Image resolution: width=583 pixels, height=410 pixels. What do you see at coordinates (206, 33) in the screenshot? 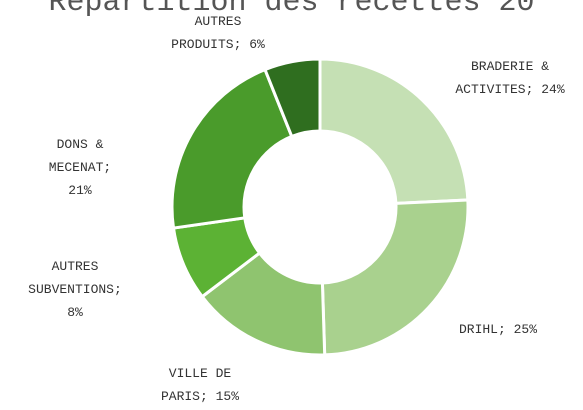
I see `category-name: AUTRES PRODUITS` at bounding box center [206, 33].